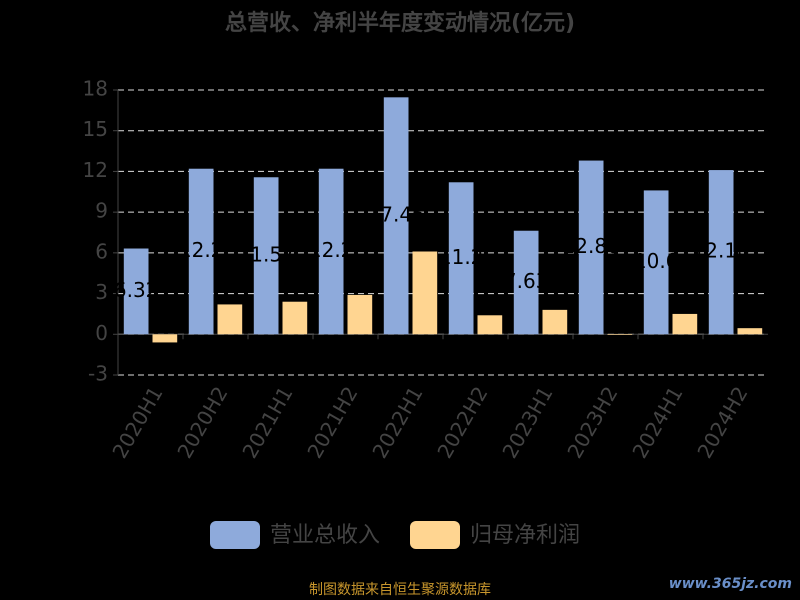  I want to click on y-tick-label: -3, so click(98, 374).